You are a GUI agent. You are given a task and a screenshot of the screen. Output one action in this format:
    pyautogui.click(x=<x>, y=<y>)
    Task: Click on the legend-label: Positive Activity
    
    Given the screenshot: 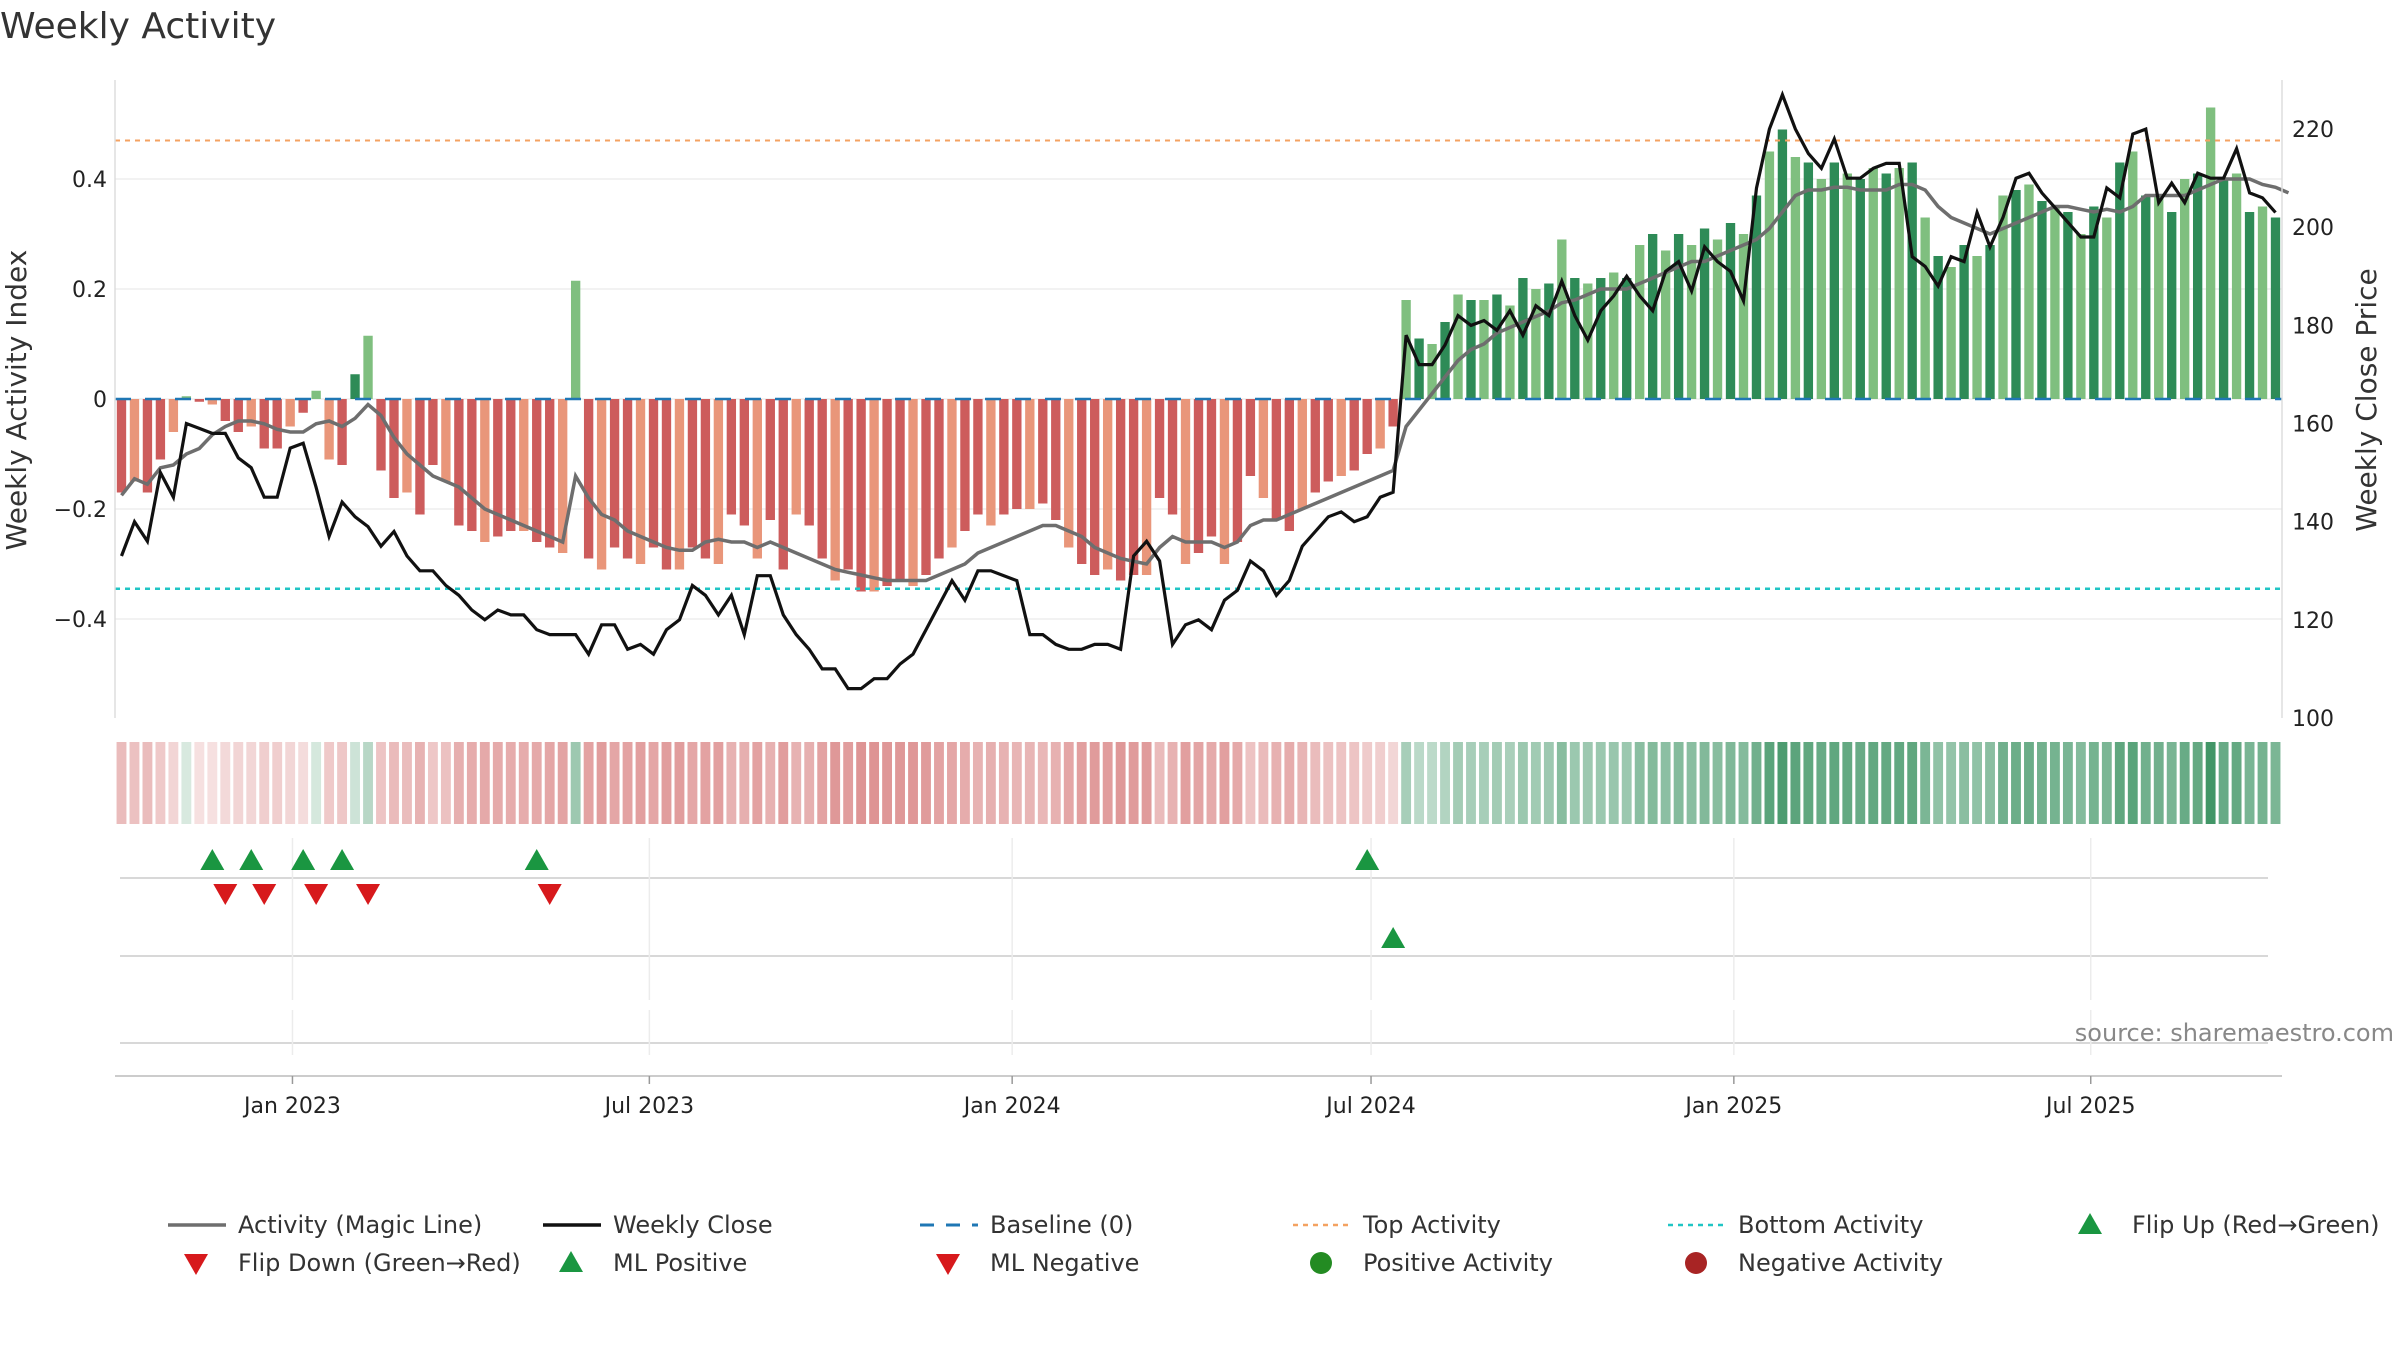 What is the action you would take?
    pyautogui.click(x=1458, y=1263)
    